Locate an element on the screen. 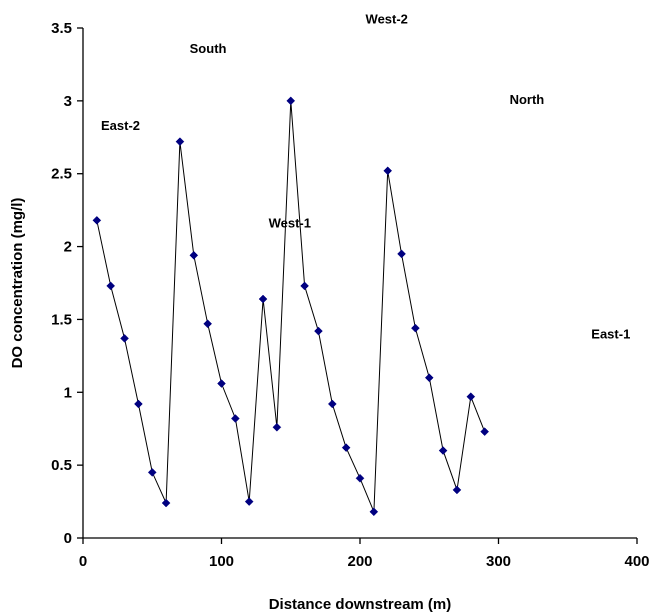 The image size is (655, 615). x-tick-label: 100 is located at coordinates (221, 561).